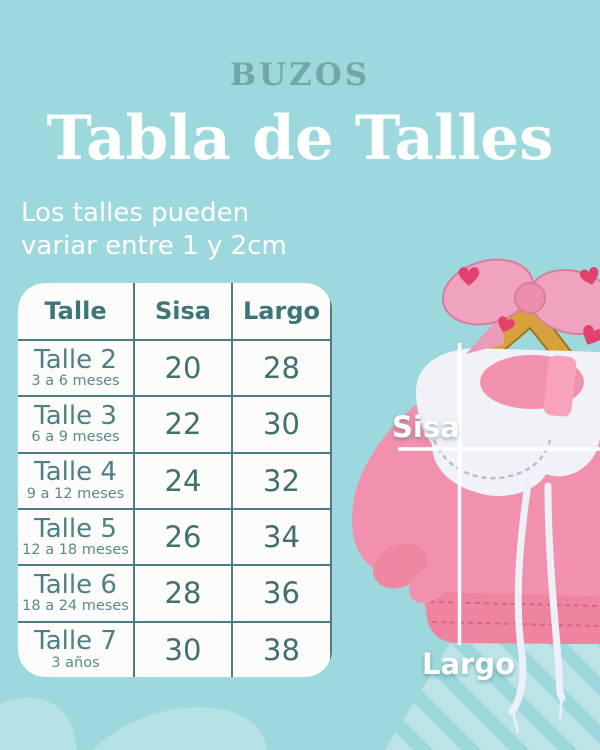 The image size is (600, 750). I want to click on bow, so click(520, 306).